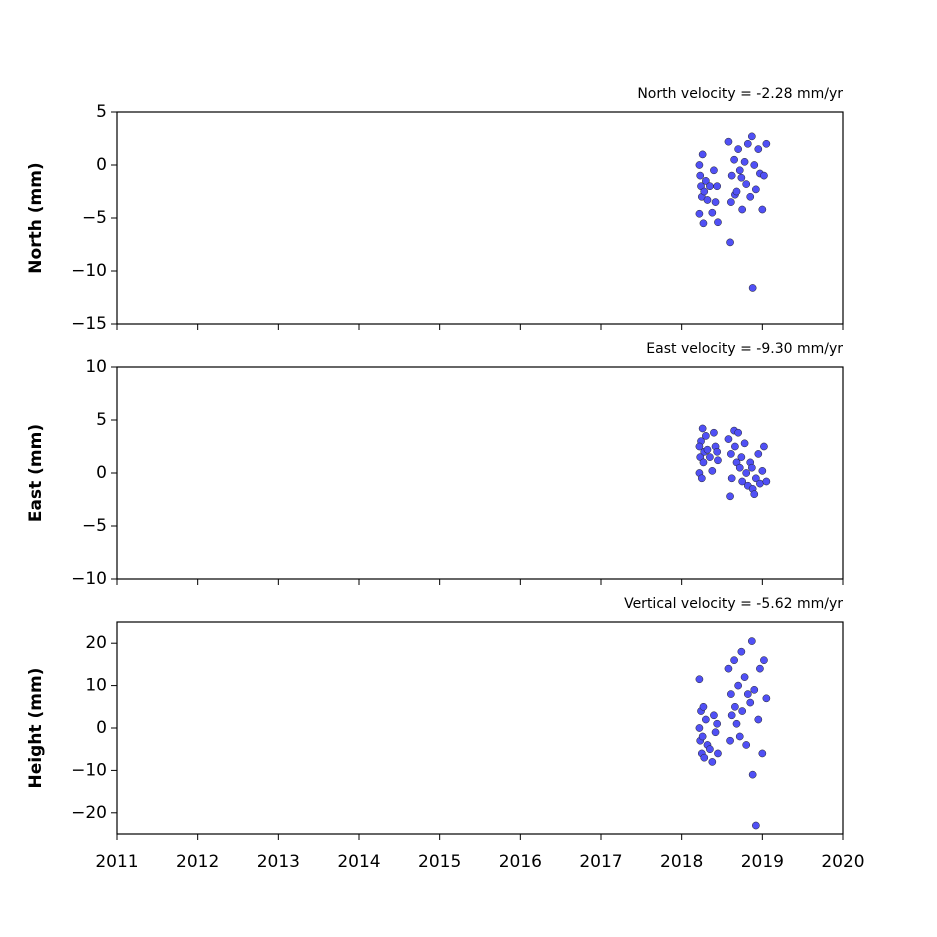 The image size is (937, 937). Describe the element at coordinates (36, 473) in the screenshot. I see `y-axis-label: East (mm)` at that location.